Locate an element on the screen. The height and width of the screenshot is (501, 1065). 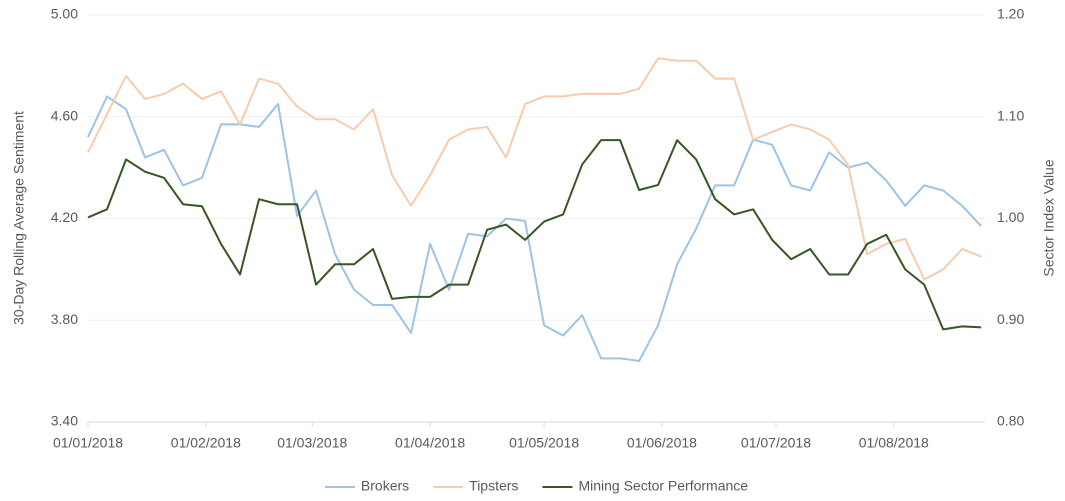
x-tick-label: 01/08/2018 is located at coordinates (894, 443).